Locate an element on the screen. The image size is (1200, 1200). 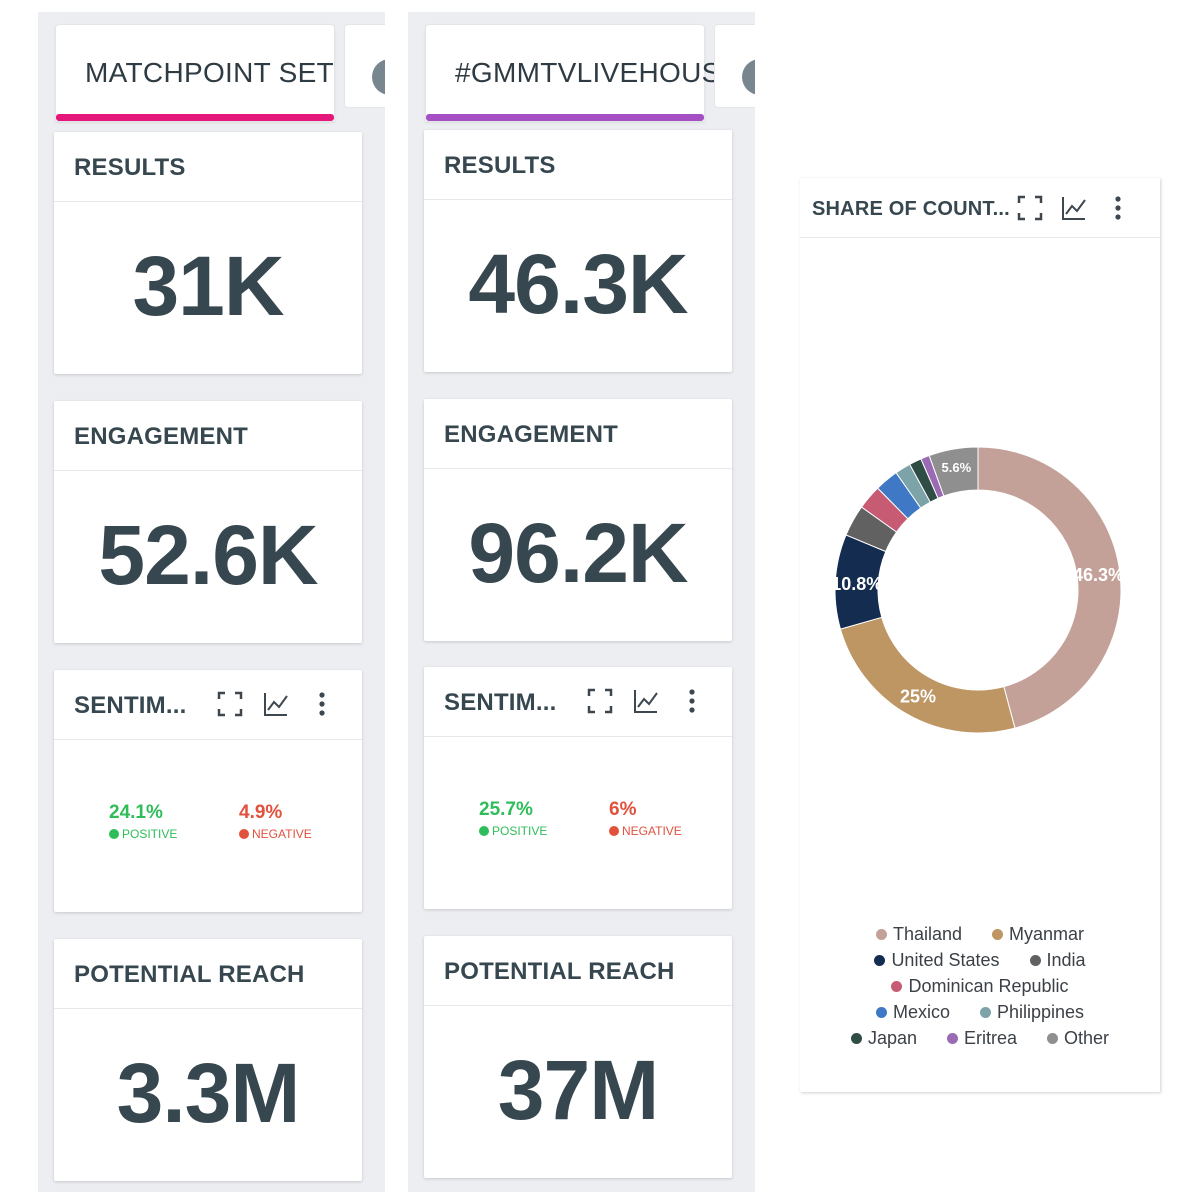
slice-thailand is located at coordinates (1049, 587).